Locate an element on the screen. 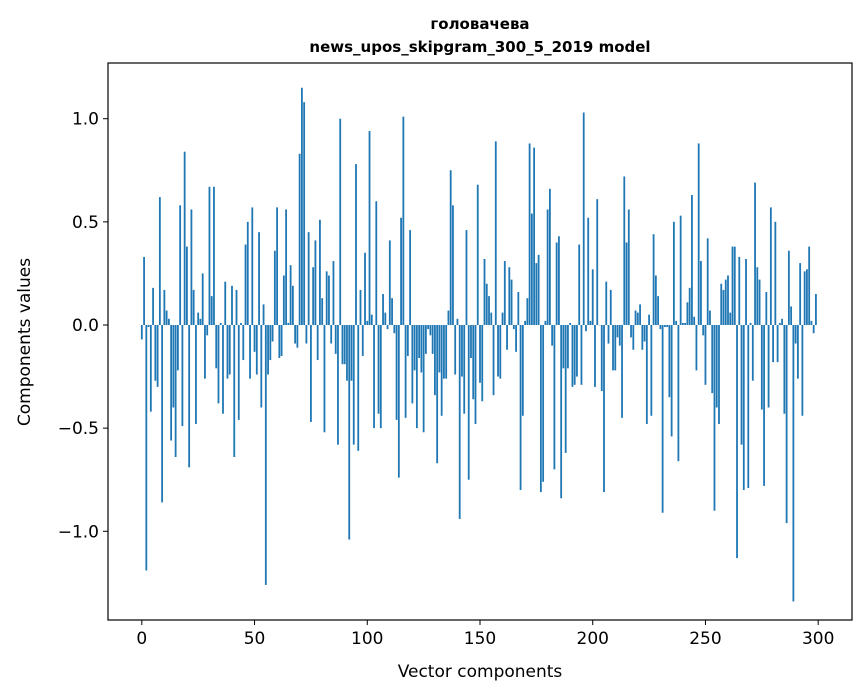  y-axis: −1.0 −0.5 0.0 0.5 1.0 is located at coordinates (83, 326).